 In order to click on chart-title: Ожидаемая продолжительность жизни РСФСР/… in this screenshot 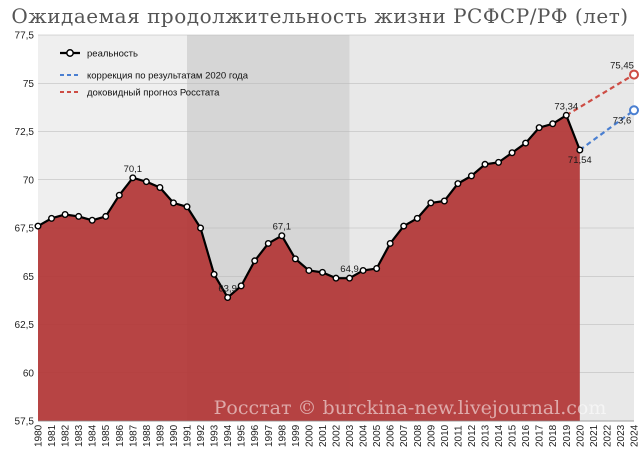, I will do `click(320, 16)`.